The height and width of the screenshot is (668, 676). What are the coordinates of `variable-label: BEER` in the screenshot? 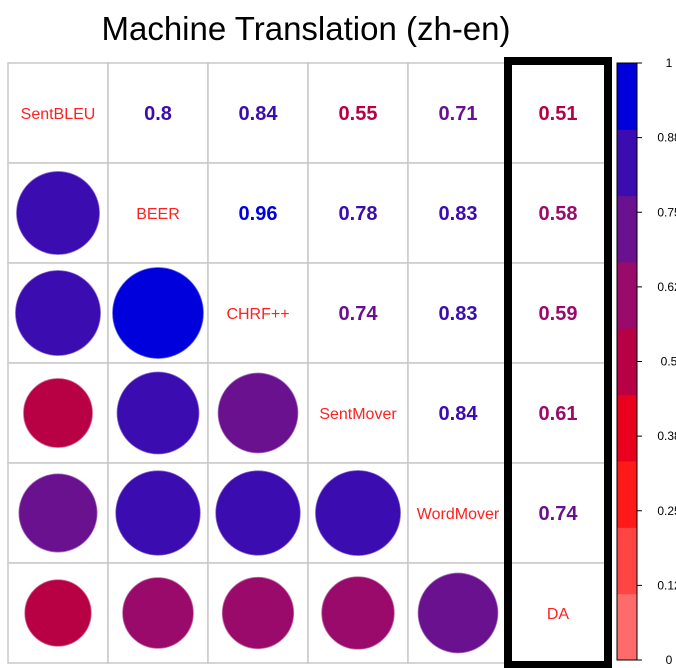 It's located at (158, 214).